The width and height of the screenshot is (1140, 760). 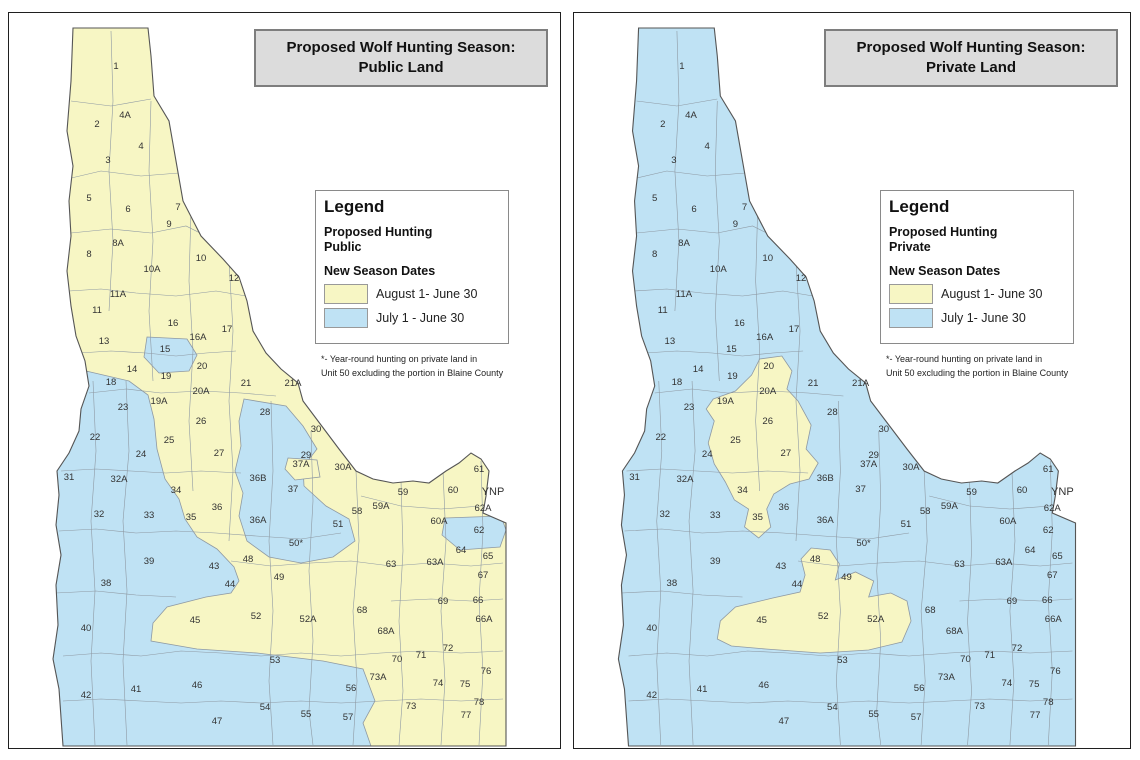 I want to click on unit-label-34: 34, so click(x=176, y=490).